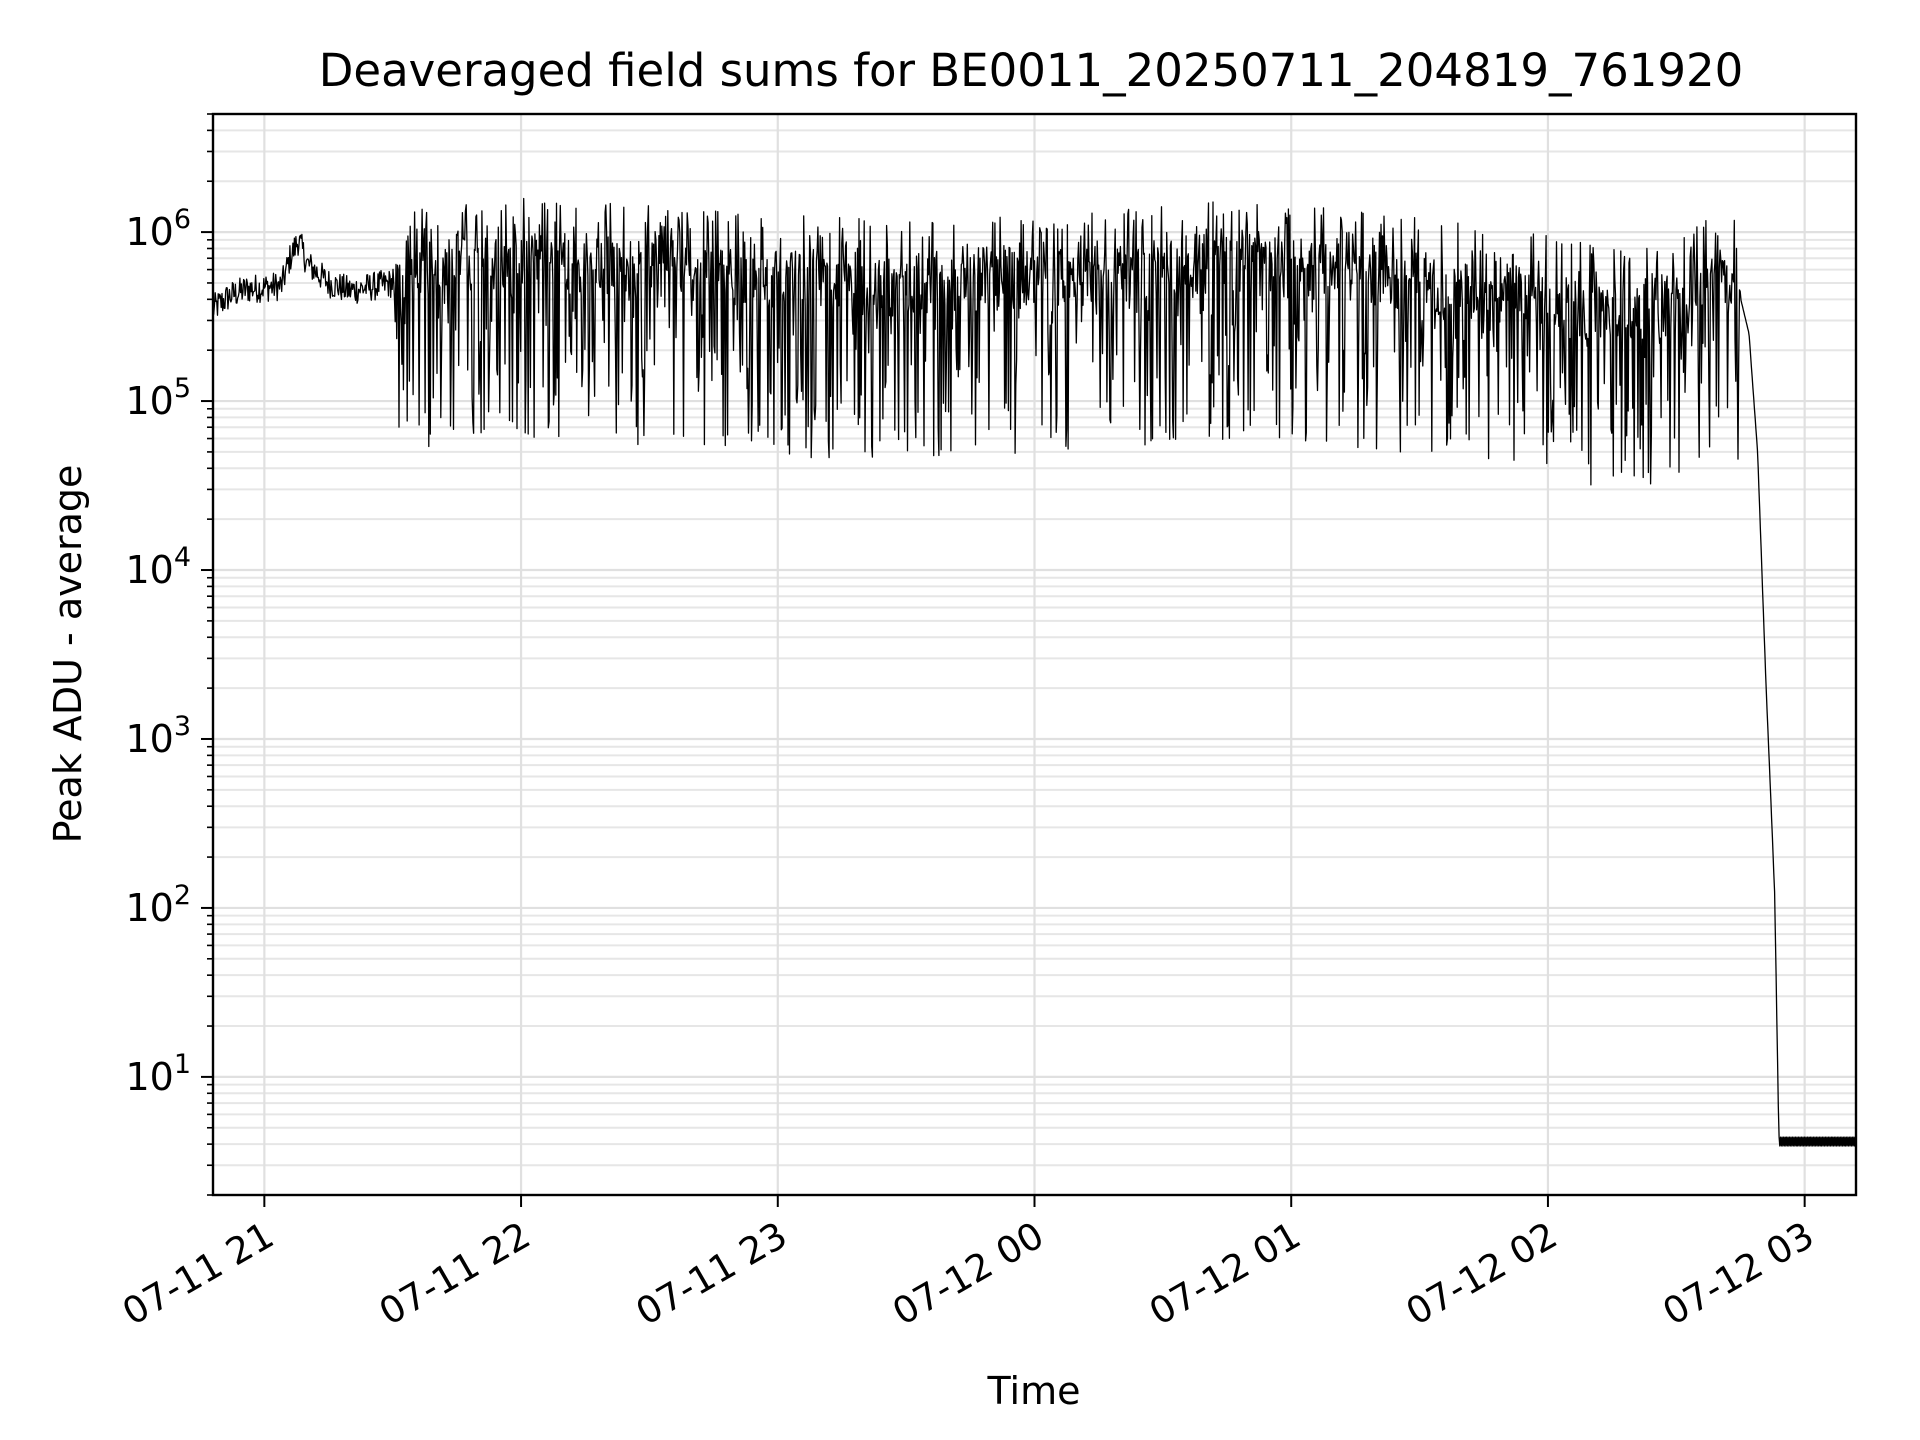 This screenshot has height=1440, width=1920. Describe the element at coordinates (158, 736) in the screenshot. I see `y-tick-label: 103` at that location.